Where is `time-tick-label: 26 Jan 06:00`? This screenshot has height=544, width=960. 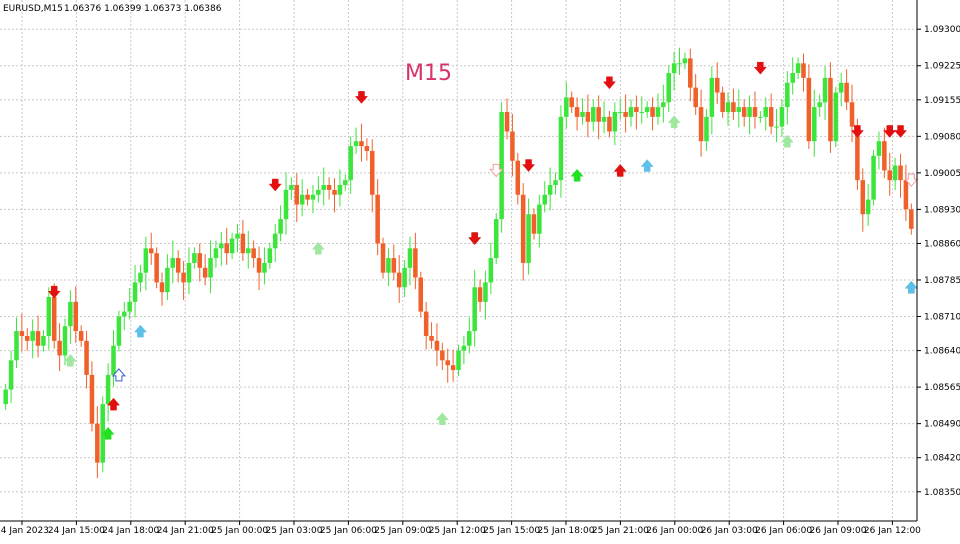
time-tick-label: 26 Jan 06:00 is located at coordinates (783, 531).